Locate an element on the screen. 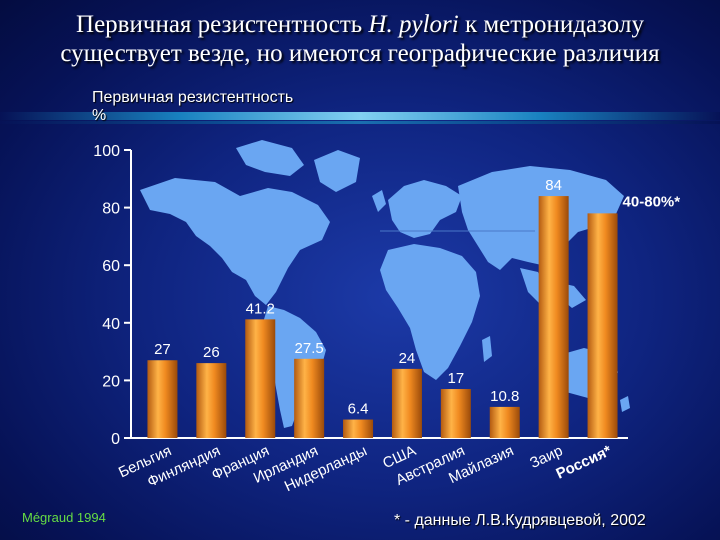 This screenshot has height=540, width=720. value-label-7: 17 is located at coordinates (456, 378).